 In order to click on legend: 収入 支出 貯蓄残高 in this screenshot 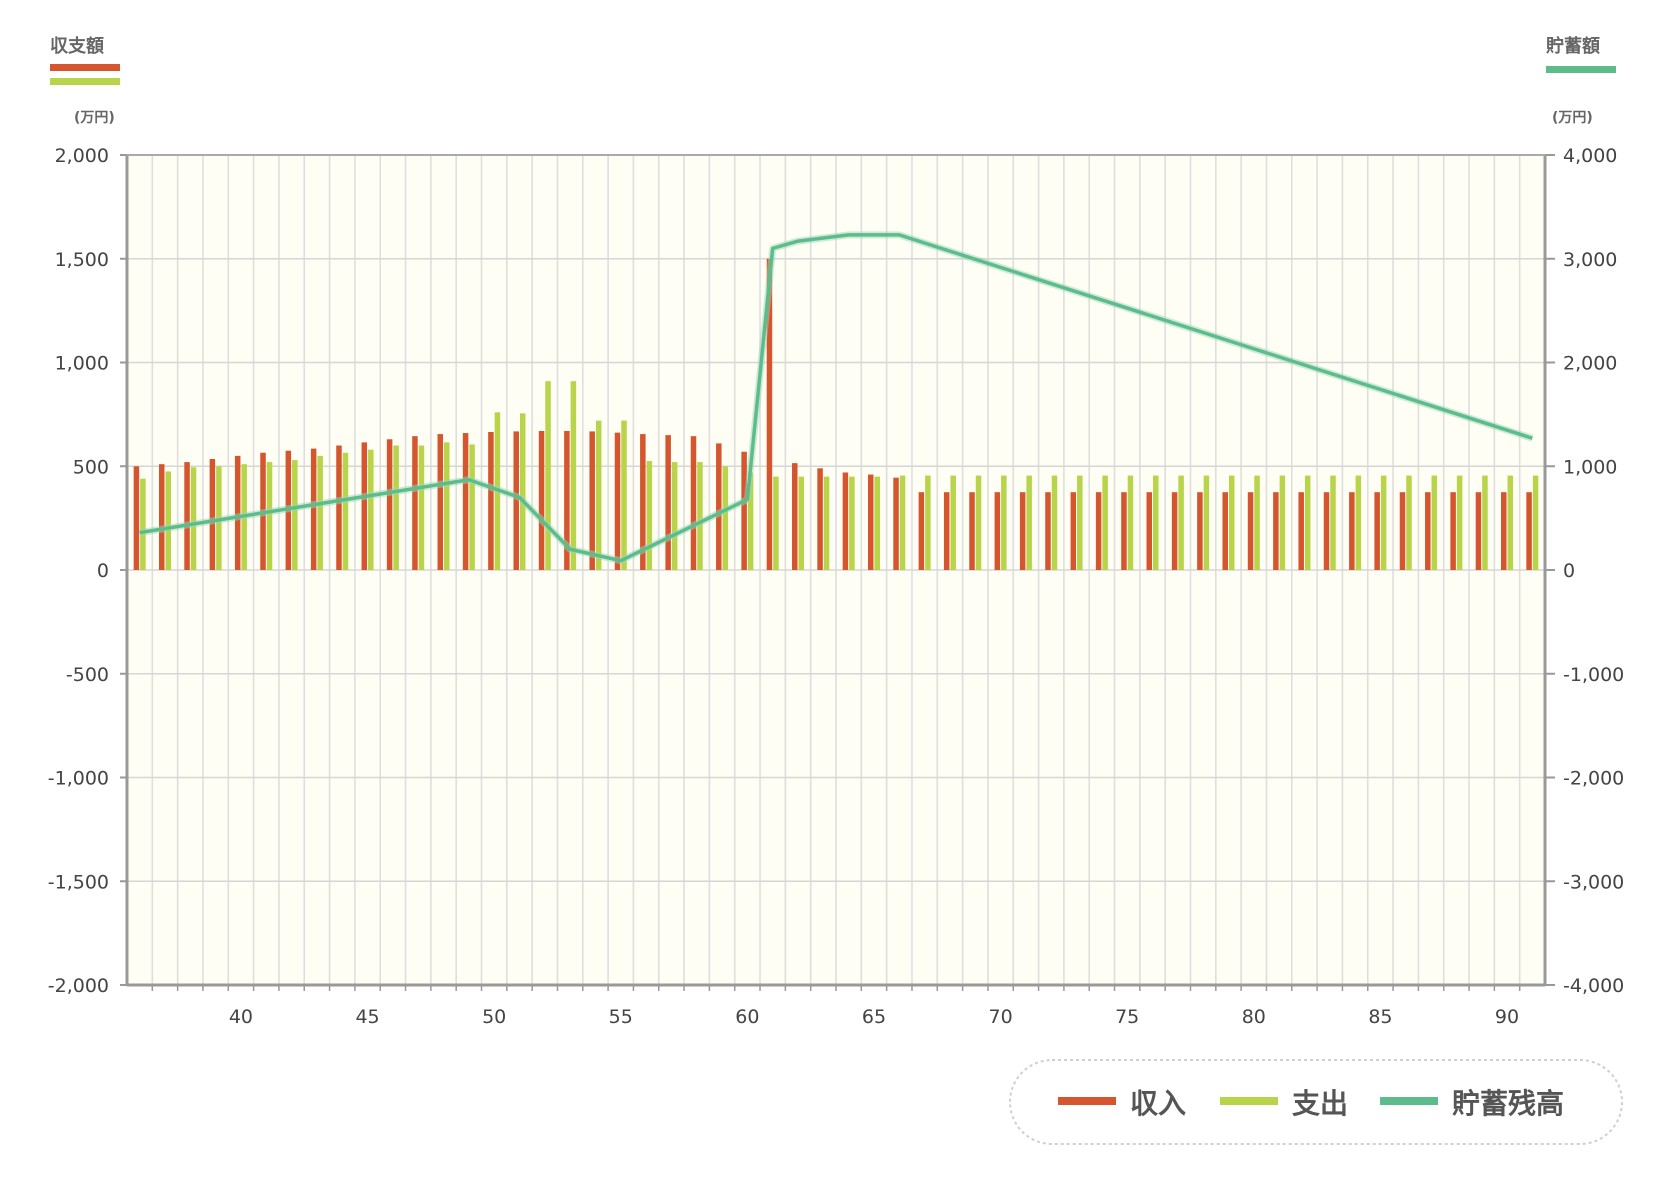, I will do `click(1316, 1102)`.